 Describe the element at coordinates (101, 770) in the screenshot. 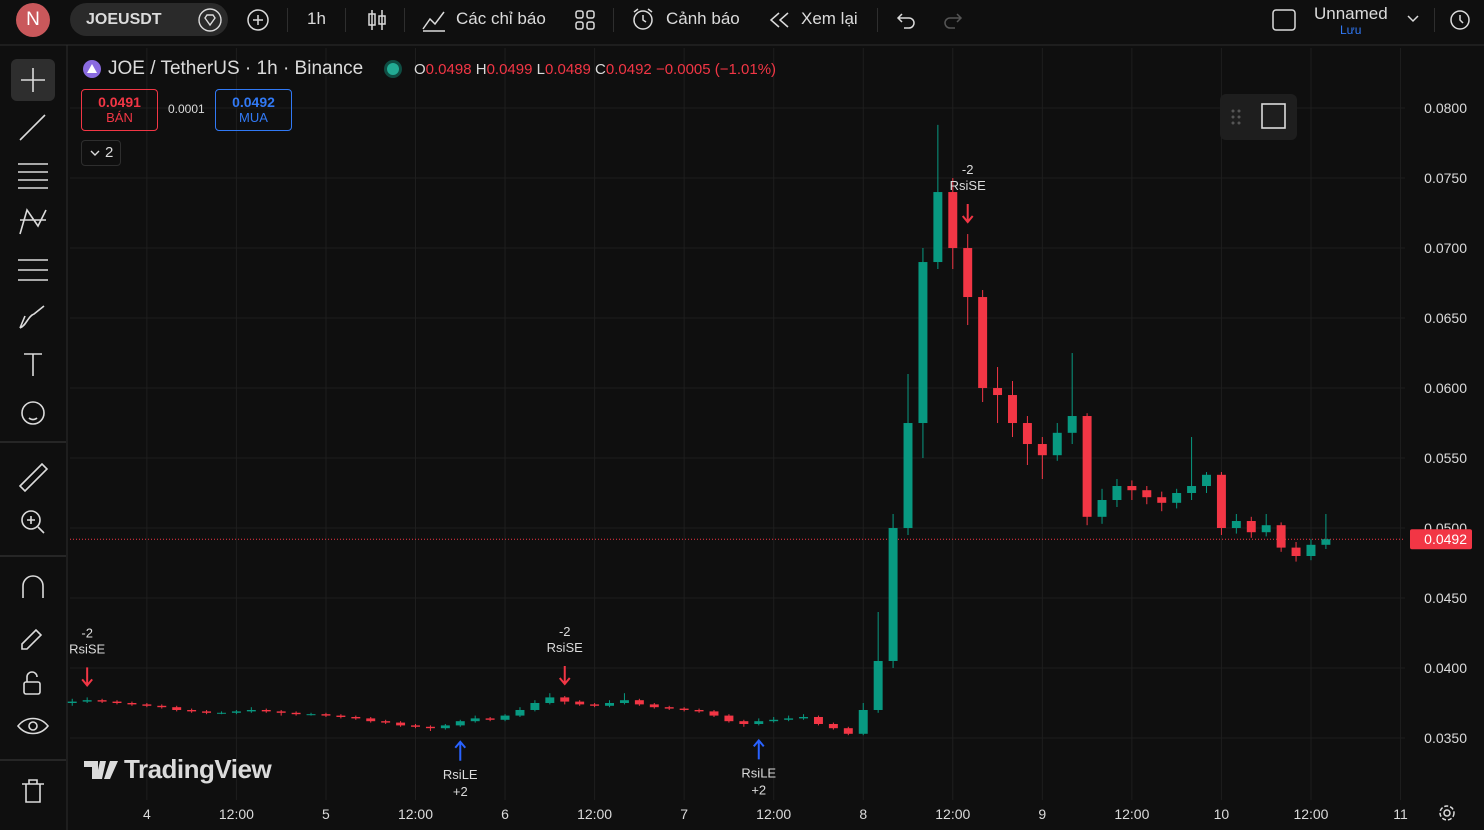

I see `watermark-logo` at that location.